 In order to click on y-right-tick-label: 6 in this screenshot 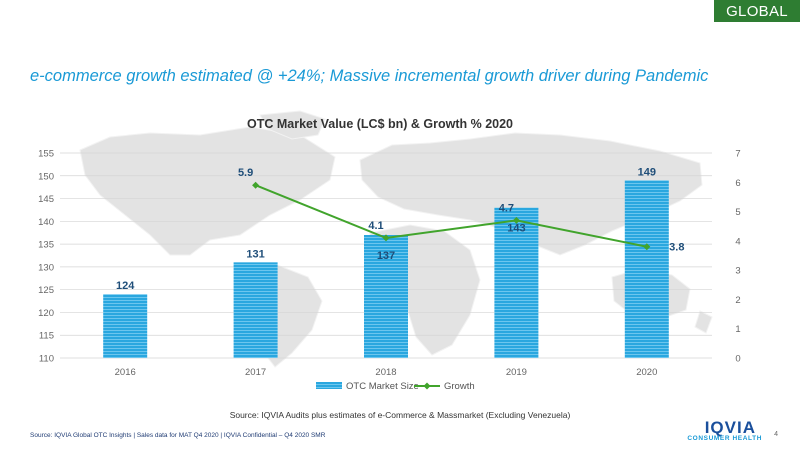, I will do `click(737, 183)`.